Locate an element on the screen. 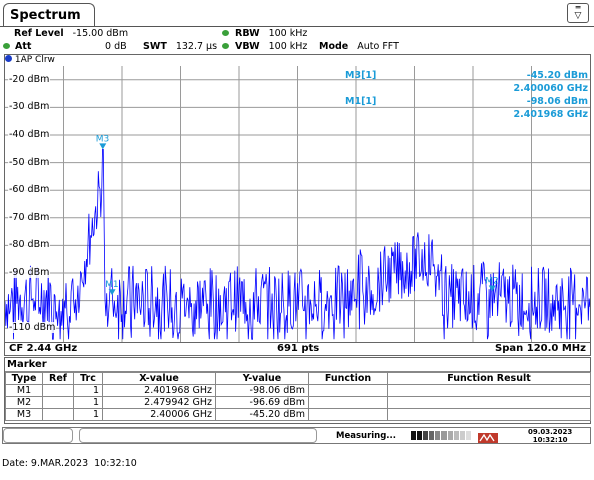 The image size is (594, 480). readout-m1-name: M1[1] is located at coordinates (361, 101).